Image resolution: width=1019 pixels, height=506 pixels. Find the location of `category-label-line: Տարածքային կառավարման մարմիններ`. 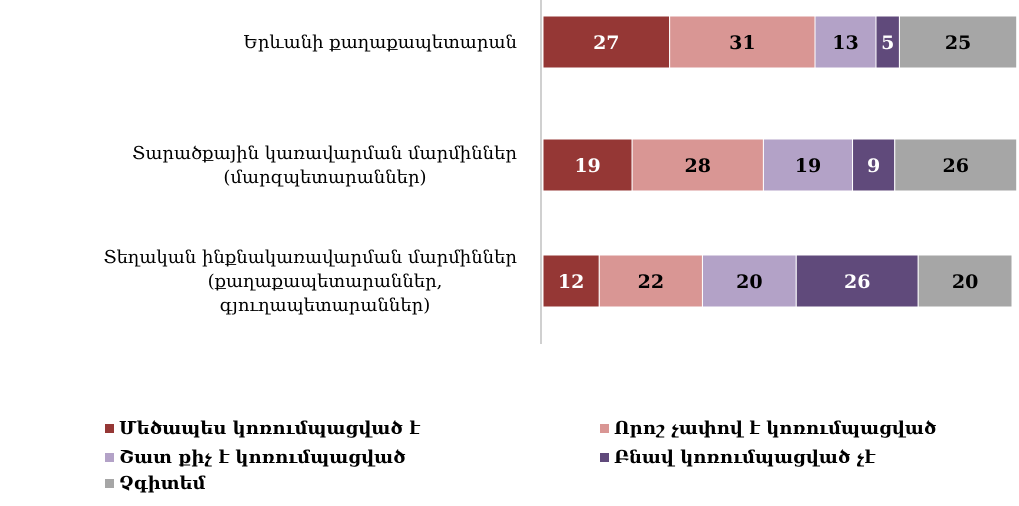

category-label-line: Տարածքային կառավարման մարմիններ is located at coordinates (324, 153).